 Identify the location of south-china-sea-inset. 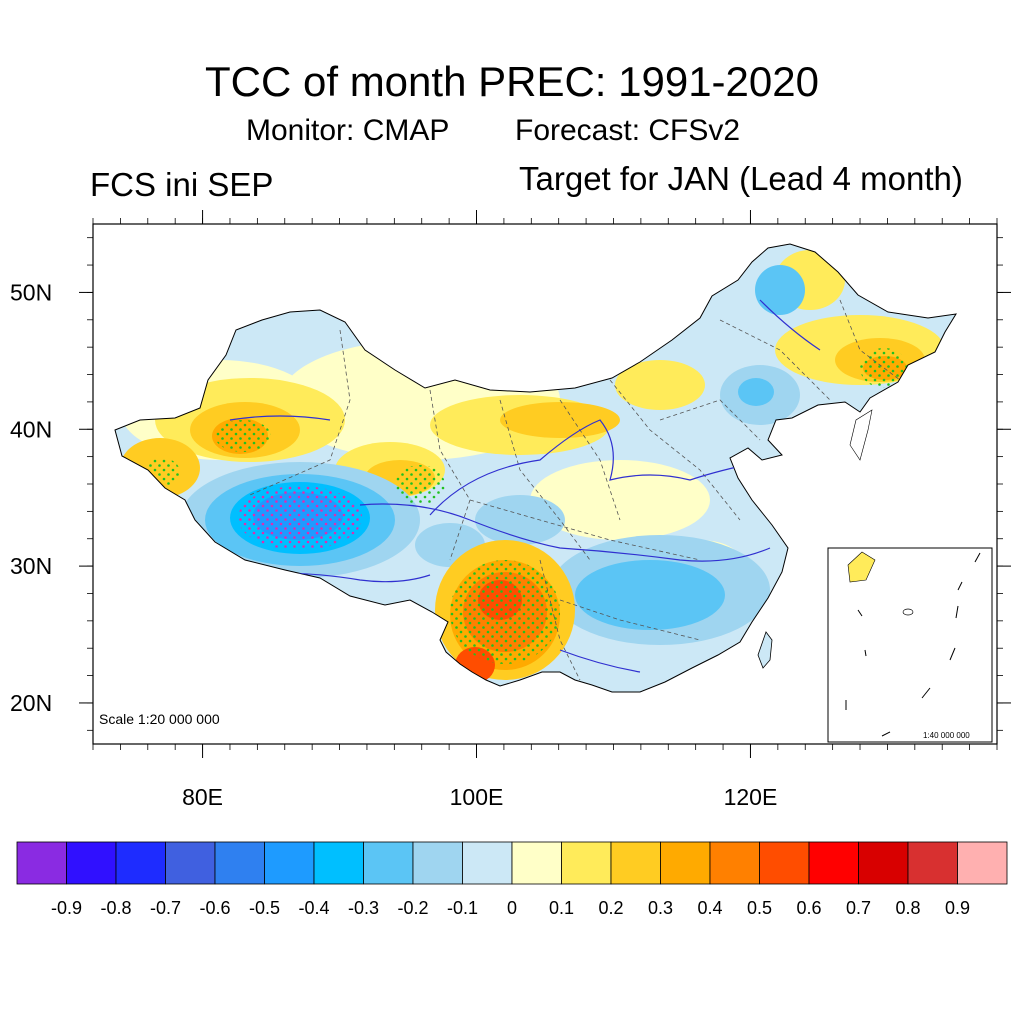
(910, 645).